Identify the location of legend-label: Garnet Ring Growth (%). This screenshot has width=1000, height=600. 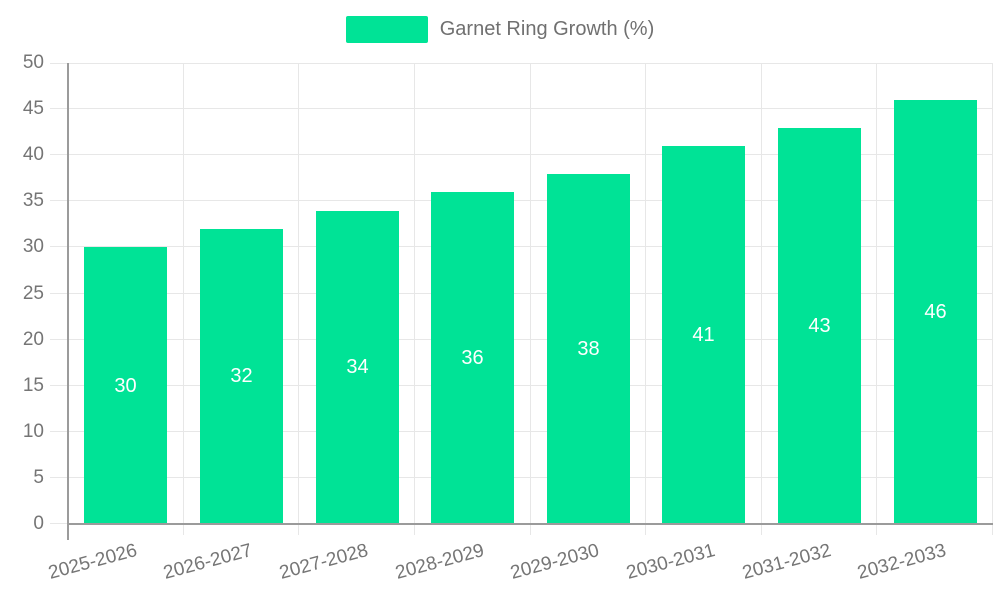
(547, 29).